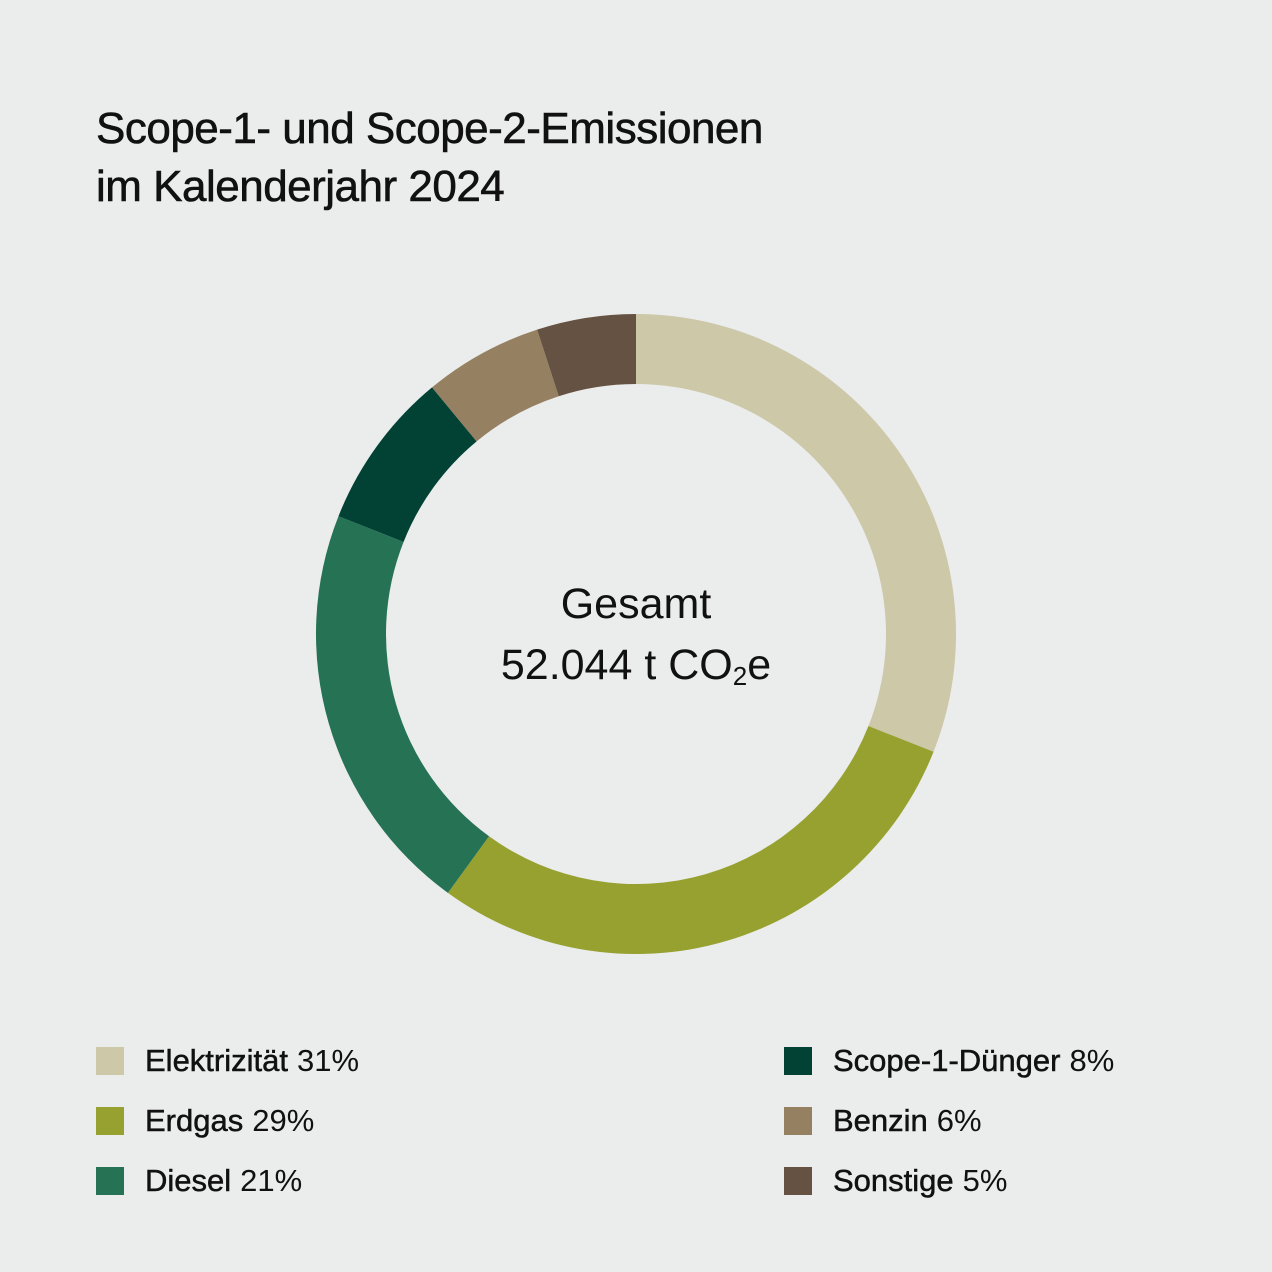  I want to click on legend-label: Scope-1-Dünger, so click(947, 1061).